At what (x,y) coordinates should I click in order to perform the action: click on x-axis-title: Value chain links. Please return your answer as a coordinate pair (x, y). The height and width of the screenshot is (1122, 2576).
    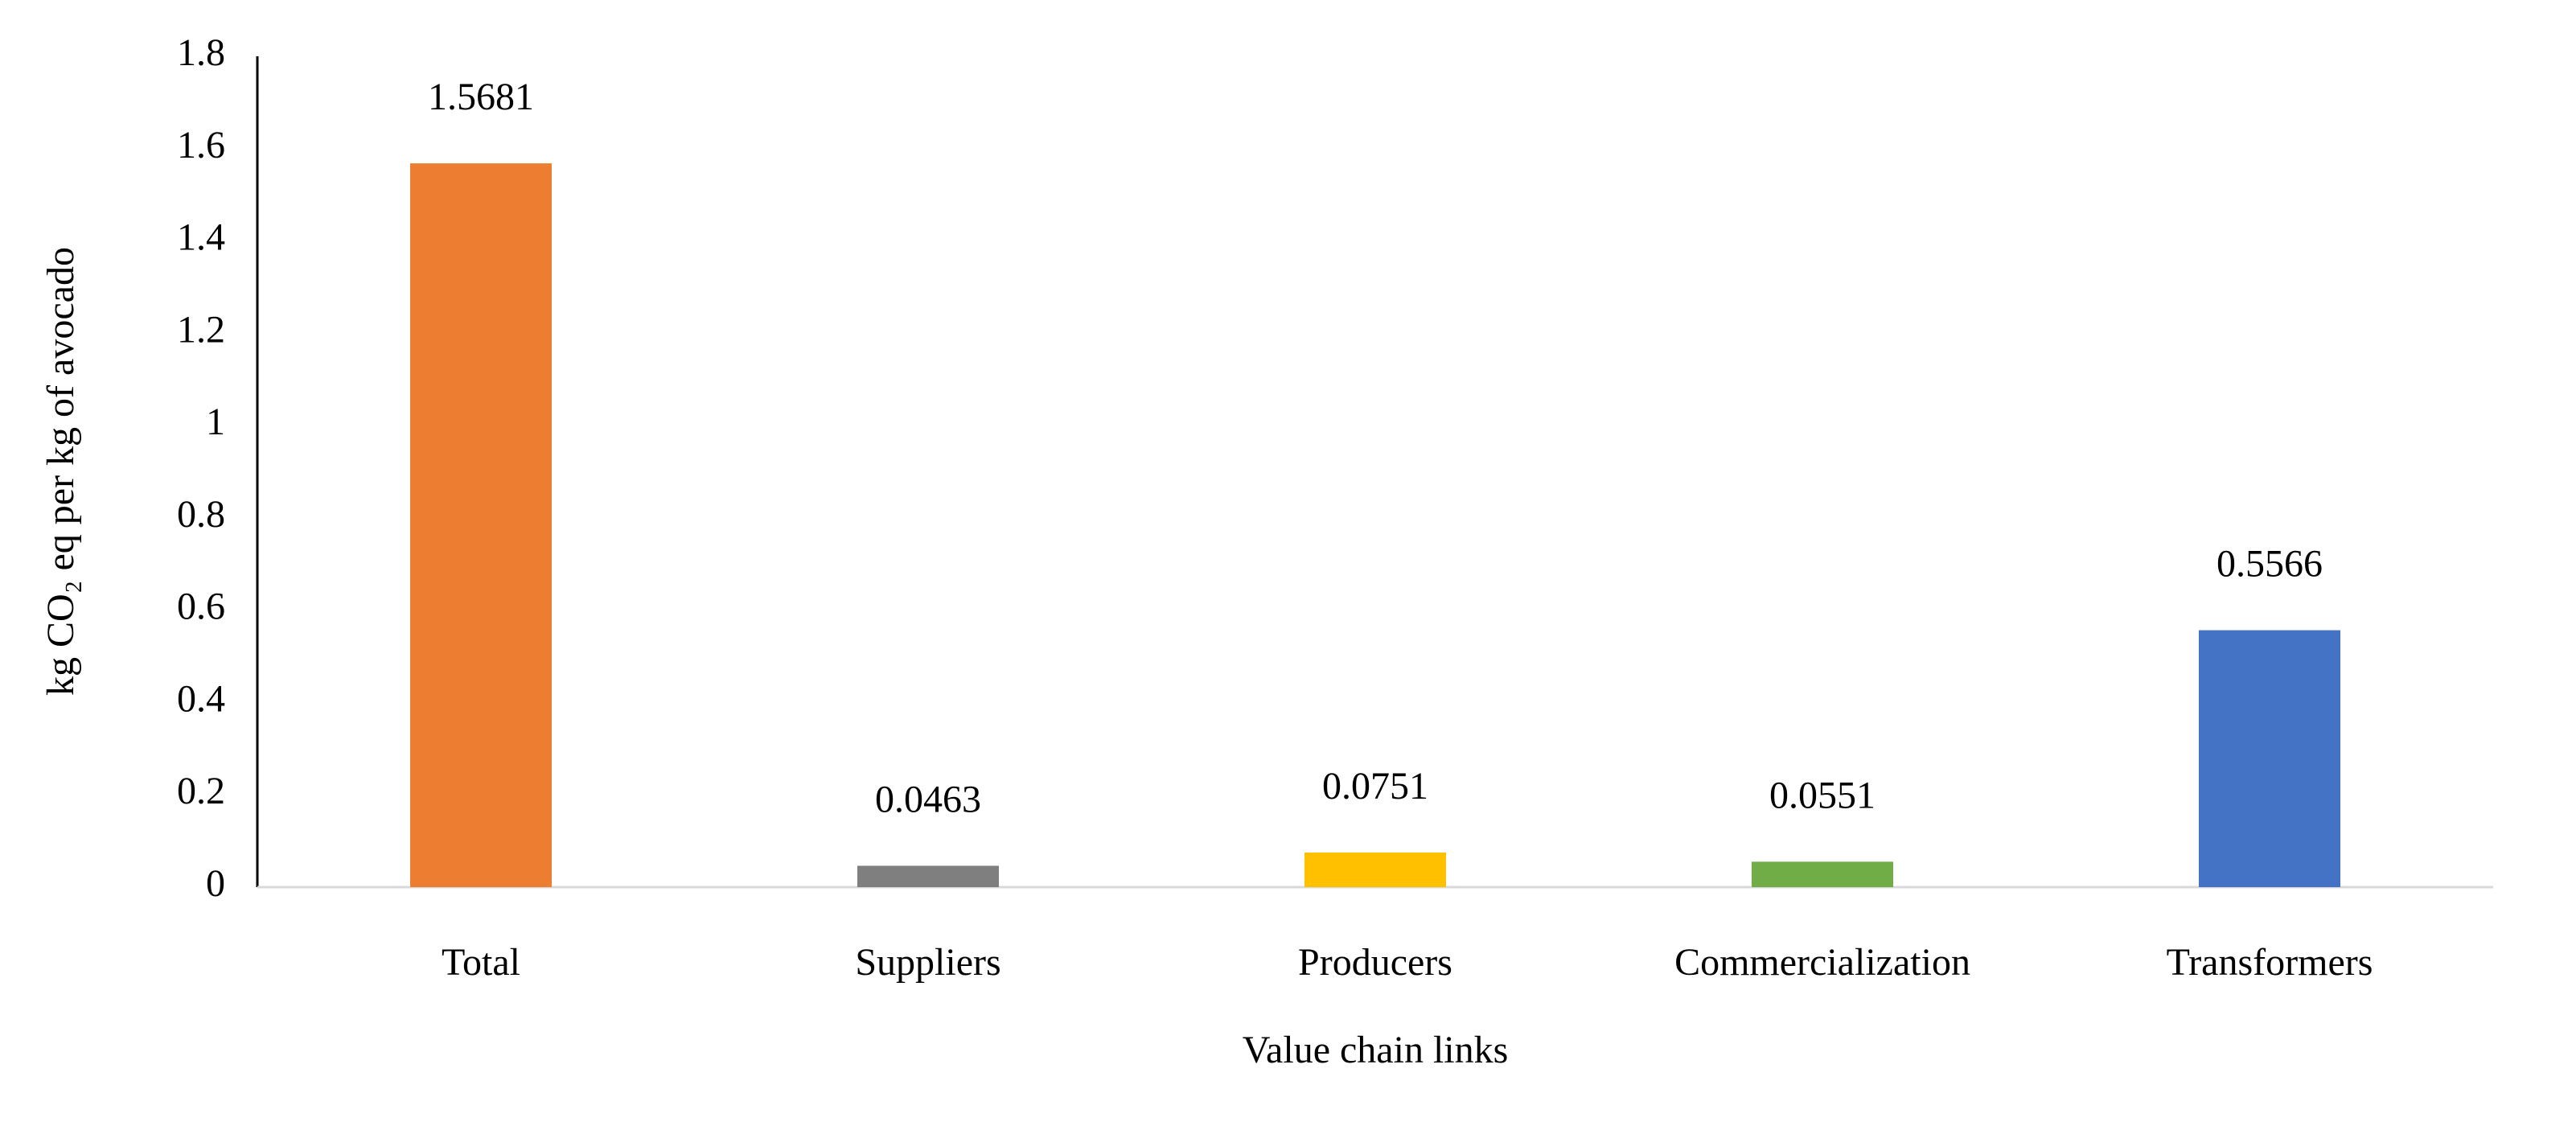
    Looking at the image, I should click on (1376, 1050).